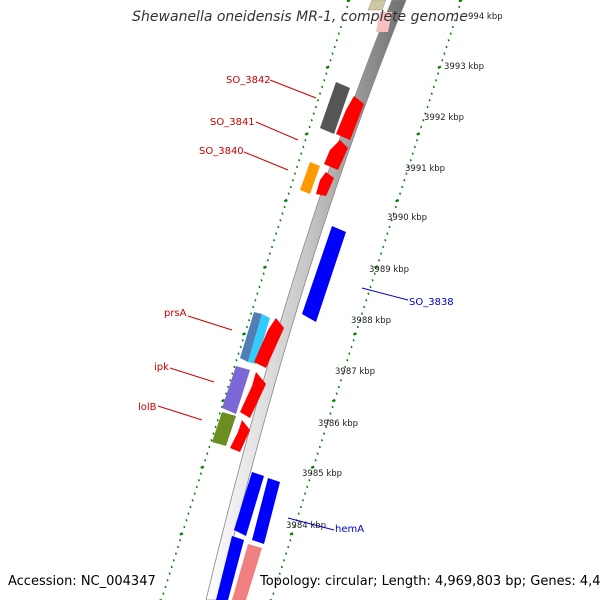 The width and height of the screenshot is (600, 600). I want to click on gene-feature-so3842, so click(335, 108).